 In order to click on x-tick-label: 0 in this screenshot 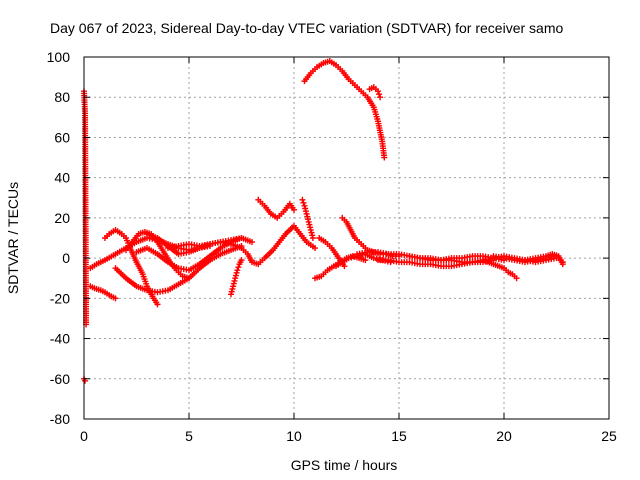, I will do `click(84, 436)`.